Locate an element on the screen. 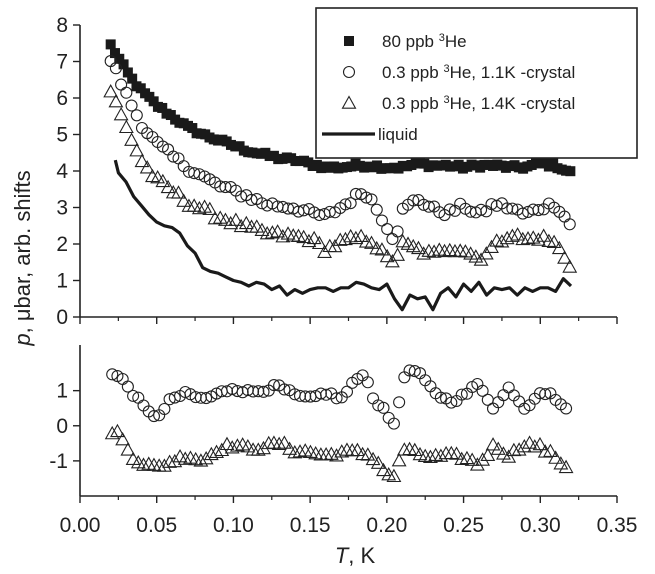 The image size is (655, 574). legend-entry: 80 ppb 3He is located at coordinates (424, 41).